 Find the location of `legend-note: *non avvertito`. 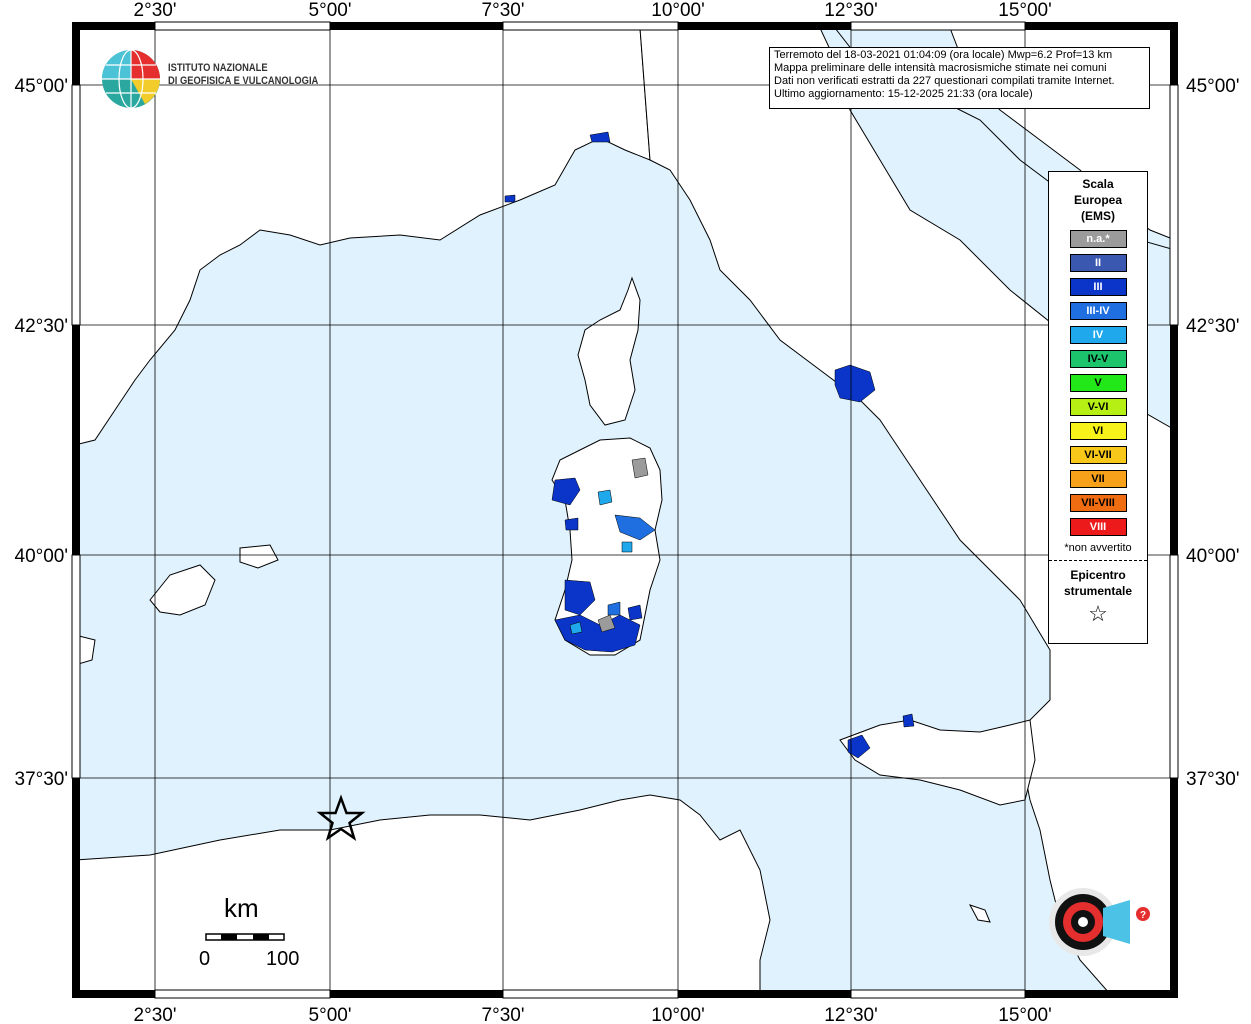

legend-note: *non avvertito is located at coordinates (1098, 548).